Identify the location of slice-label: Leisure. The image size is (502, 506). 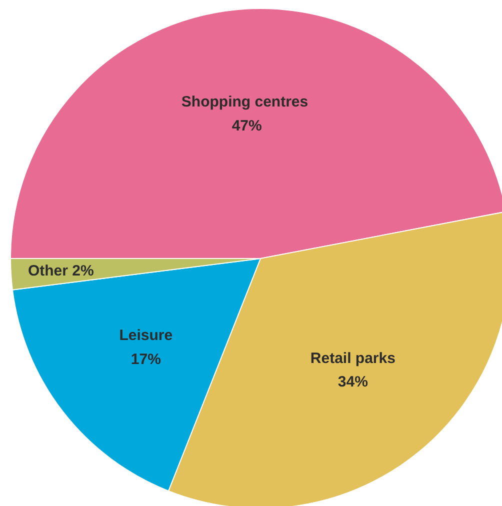
(146, 335).